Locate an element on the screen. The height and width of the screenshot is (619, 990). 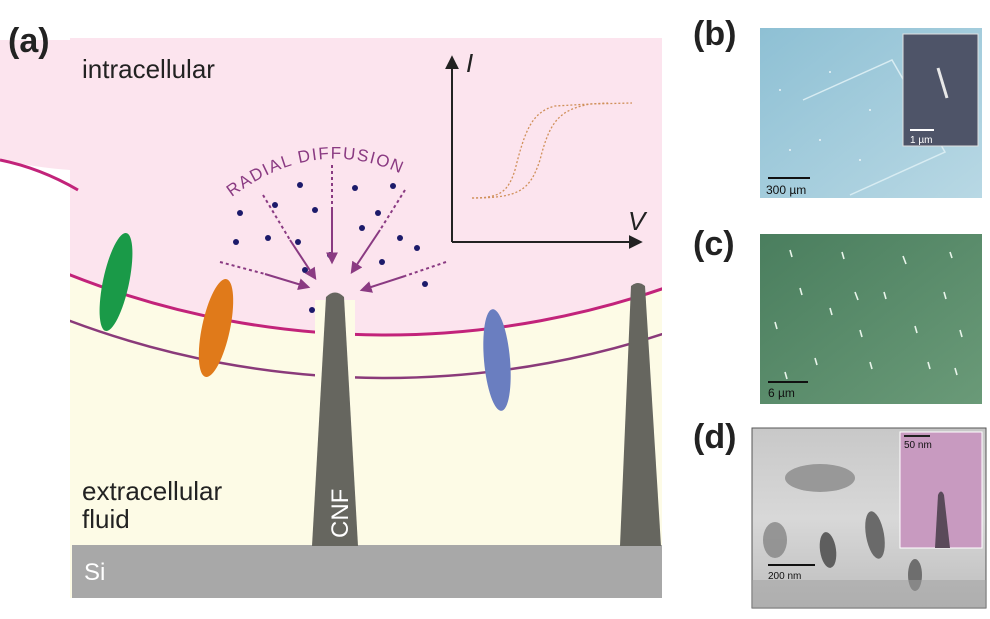
panel-b-label: (b) is located at coordinates (714, 34).